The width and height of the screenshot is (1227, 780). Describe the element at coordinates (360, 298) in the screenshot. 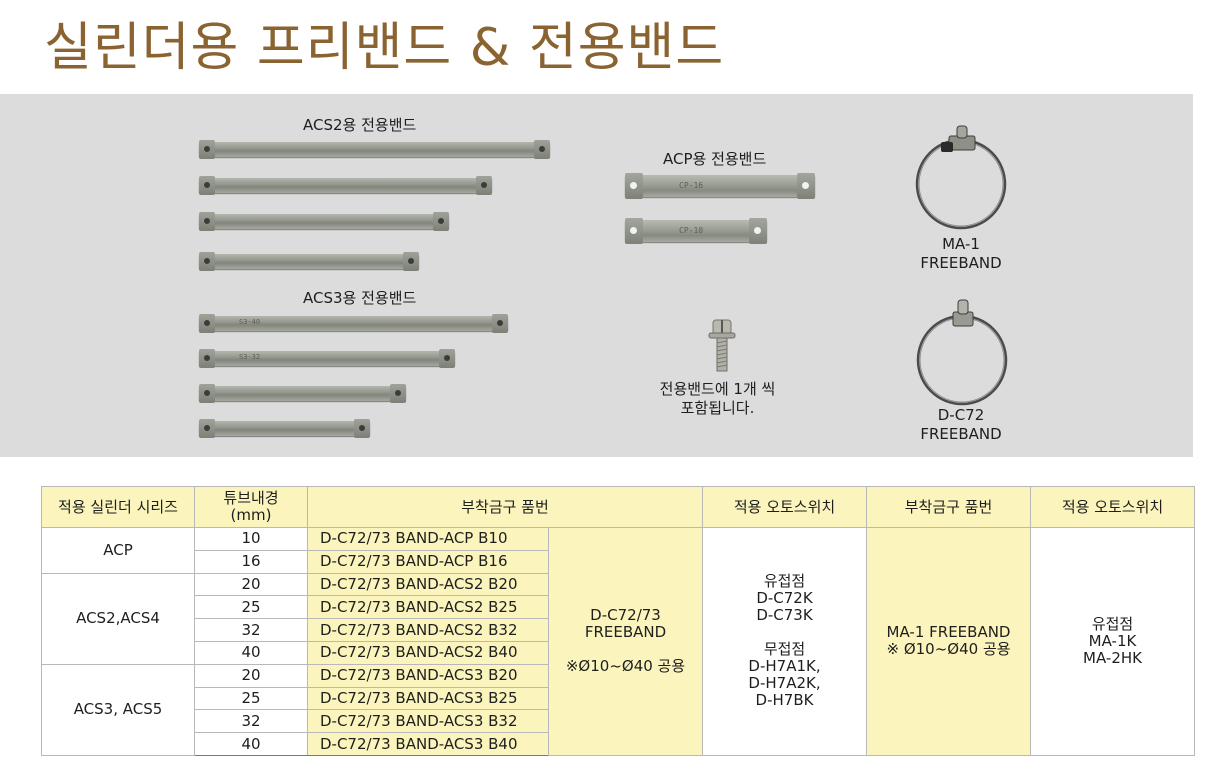

I see `acs3-band-label: ACS3용 전용밴드` at that location.